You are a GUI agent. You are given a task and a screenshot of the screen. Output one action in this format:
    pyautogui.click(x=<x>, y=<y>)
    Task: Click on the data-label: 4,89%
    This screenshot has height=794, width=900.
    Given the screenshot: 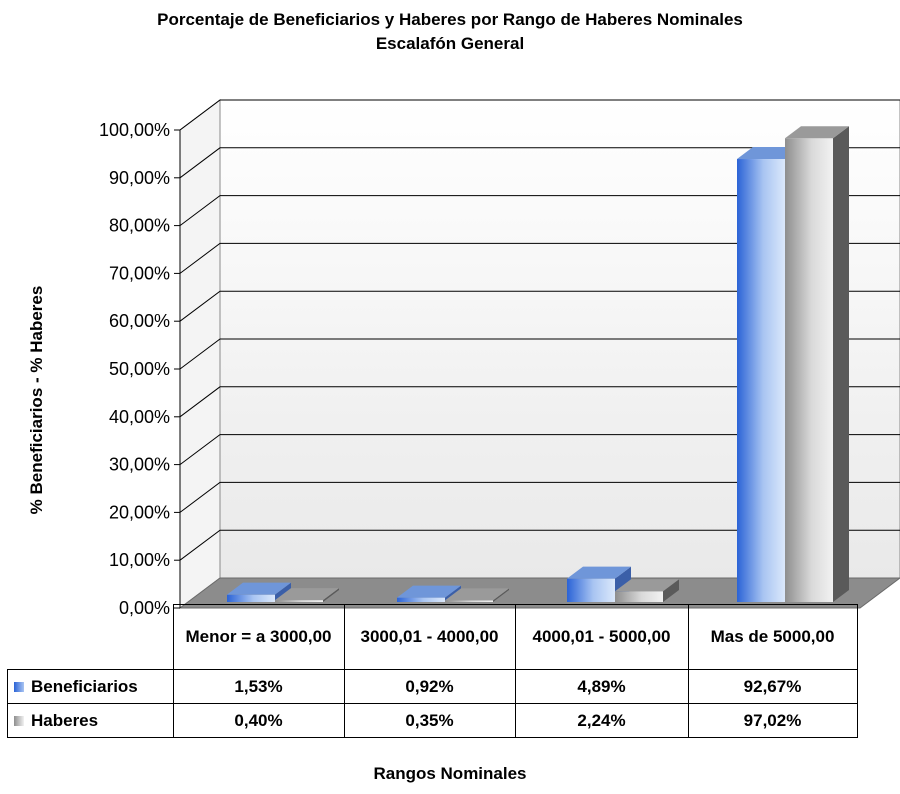 What is the action you would take?
    pyautogui.click(x=601, y=686)
    